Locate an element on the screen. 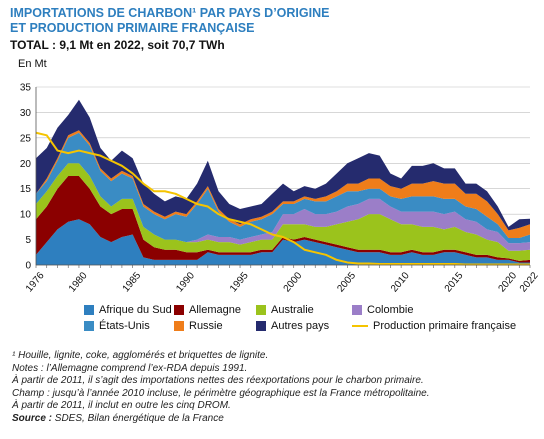 This screenshot has height=439, width=544. chart-title-line2: ET PRODUCTION PRIMAIRE FRANÇAISE is located at coordinates (132, 28).